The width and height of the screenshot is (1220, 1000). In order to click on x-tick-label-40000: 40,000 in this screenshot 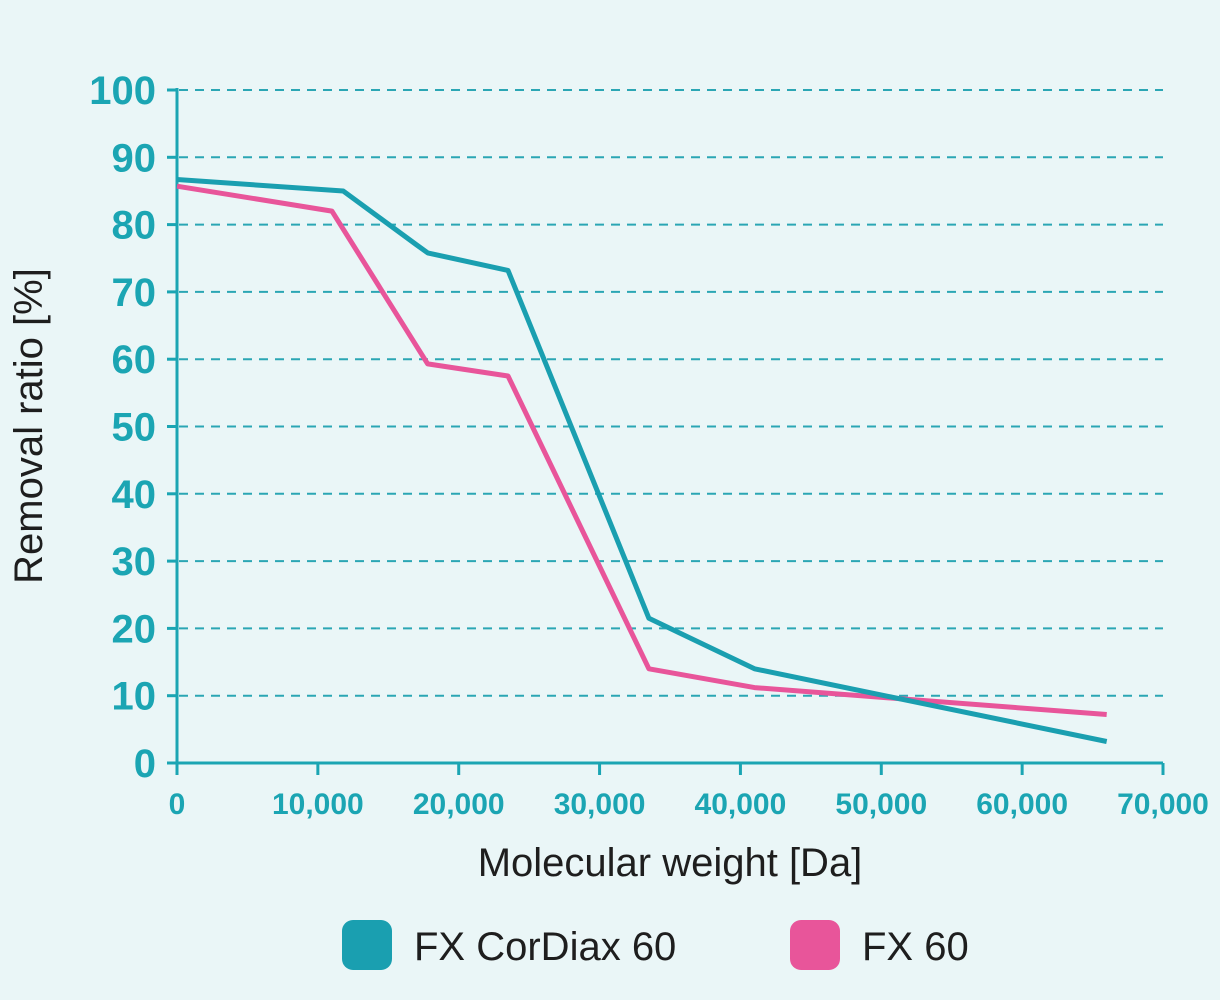, I will do `click(741, 804)`.